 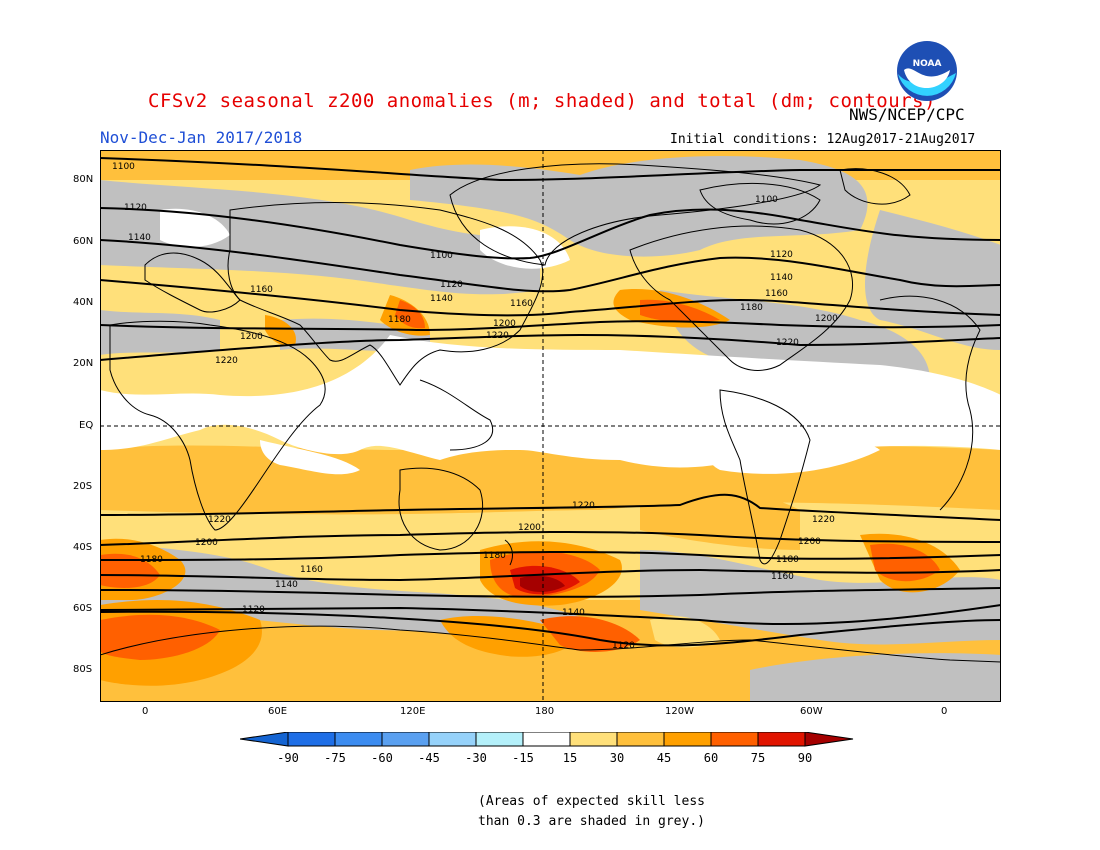 What do you see at coordinates (201, 137) in the screenshot?
I see `season-label: Nov-Dec-Jan 2017/2018` at bounding box center [201, 137].